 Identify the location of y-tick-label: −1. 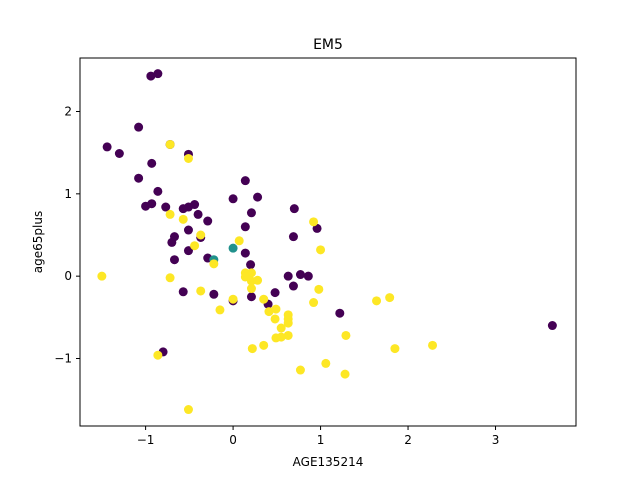
(63, 358).